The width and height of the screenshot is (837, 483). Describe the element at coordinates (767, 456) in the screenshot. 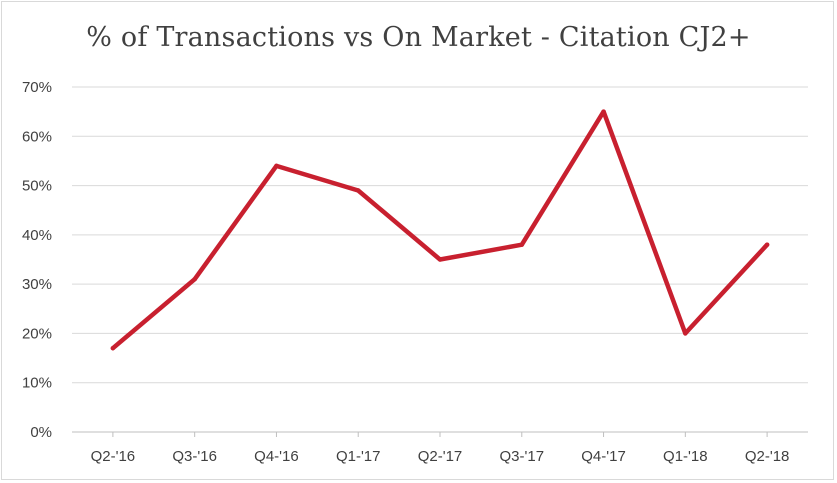

I see `x-tick-label: Q2-'18` at that location.